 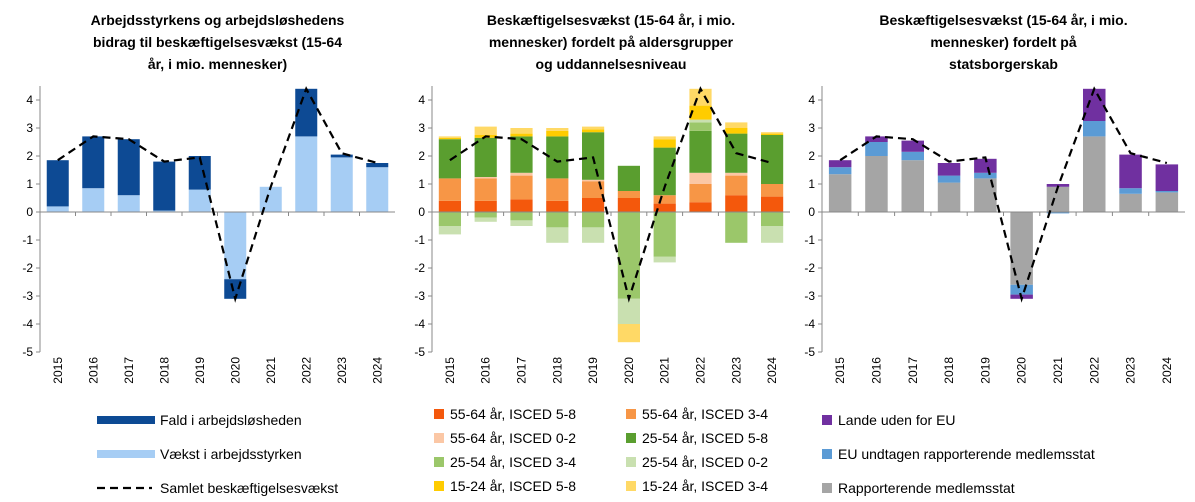 What do you see at coordinates (231, 420) in the screenshot?
I see `legend-label: Fald i arbejdsløsheden` at bounding box center [231, 420].